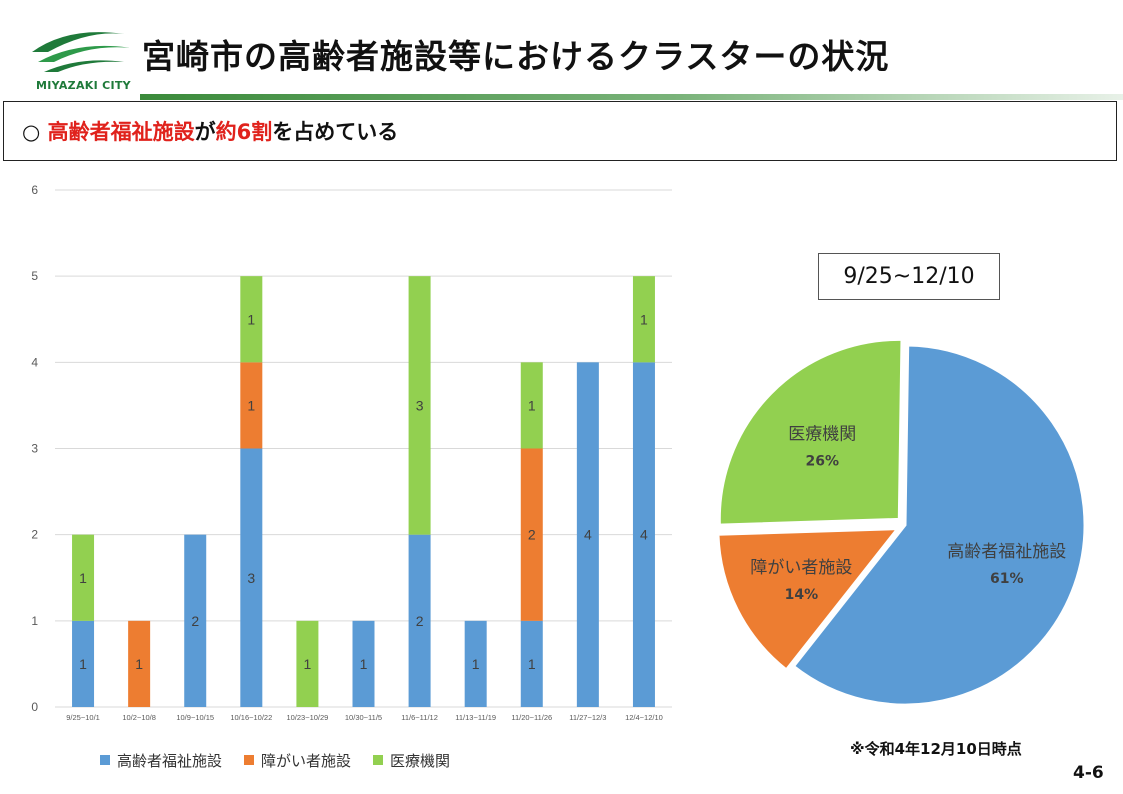  I want to click on legend-label-elderly: 高齢者福祉施設, so click(170, 760).